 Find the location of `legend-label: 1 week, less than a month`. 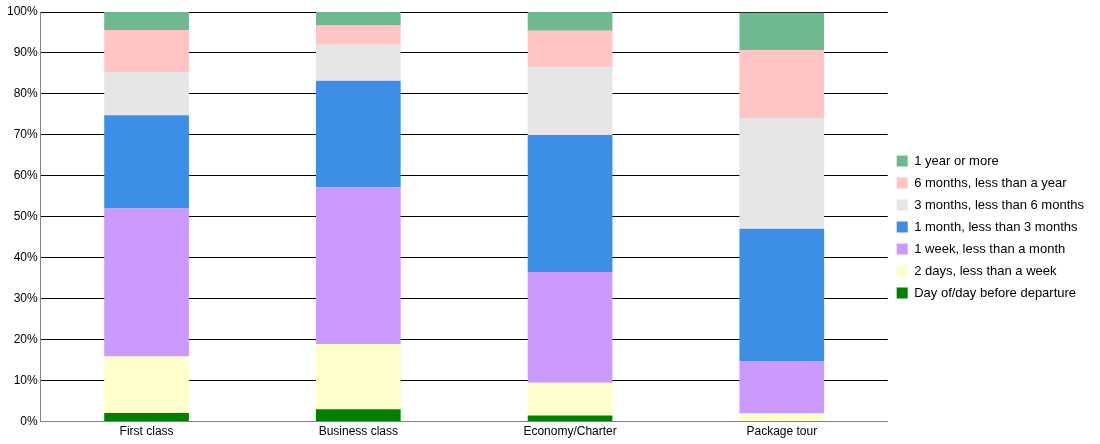

legend-label: 1 week, less than a month is located at coordinates (990, 248).